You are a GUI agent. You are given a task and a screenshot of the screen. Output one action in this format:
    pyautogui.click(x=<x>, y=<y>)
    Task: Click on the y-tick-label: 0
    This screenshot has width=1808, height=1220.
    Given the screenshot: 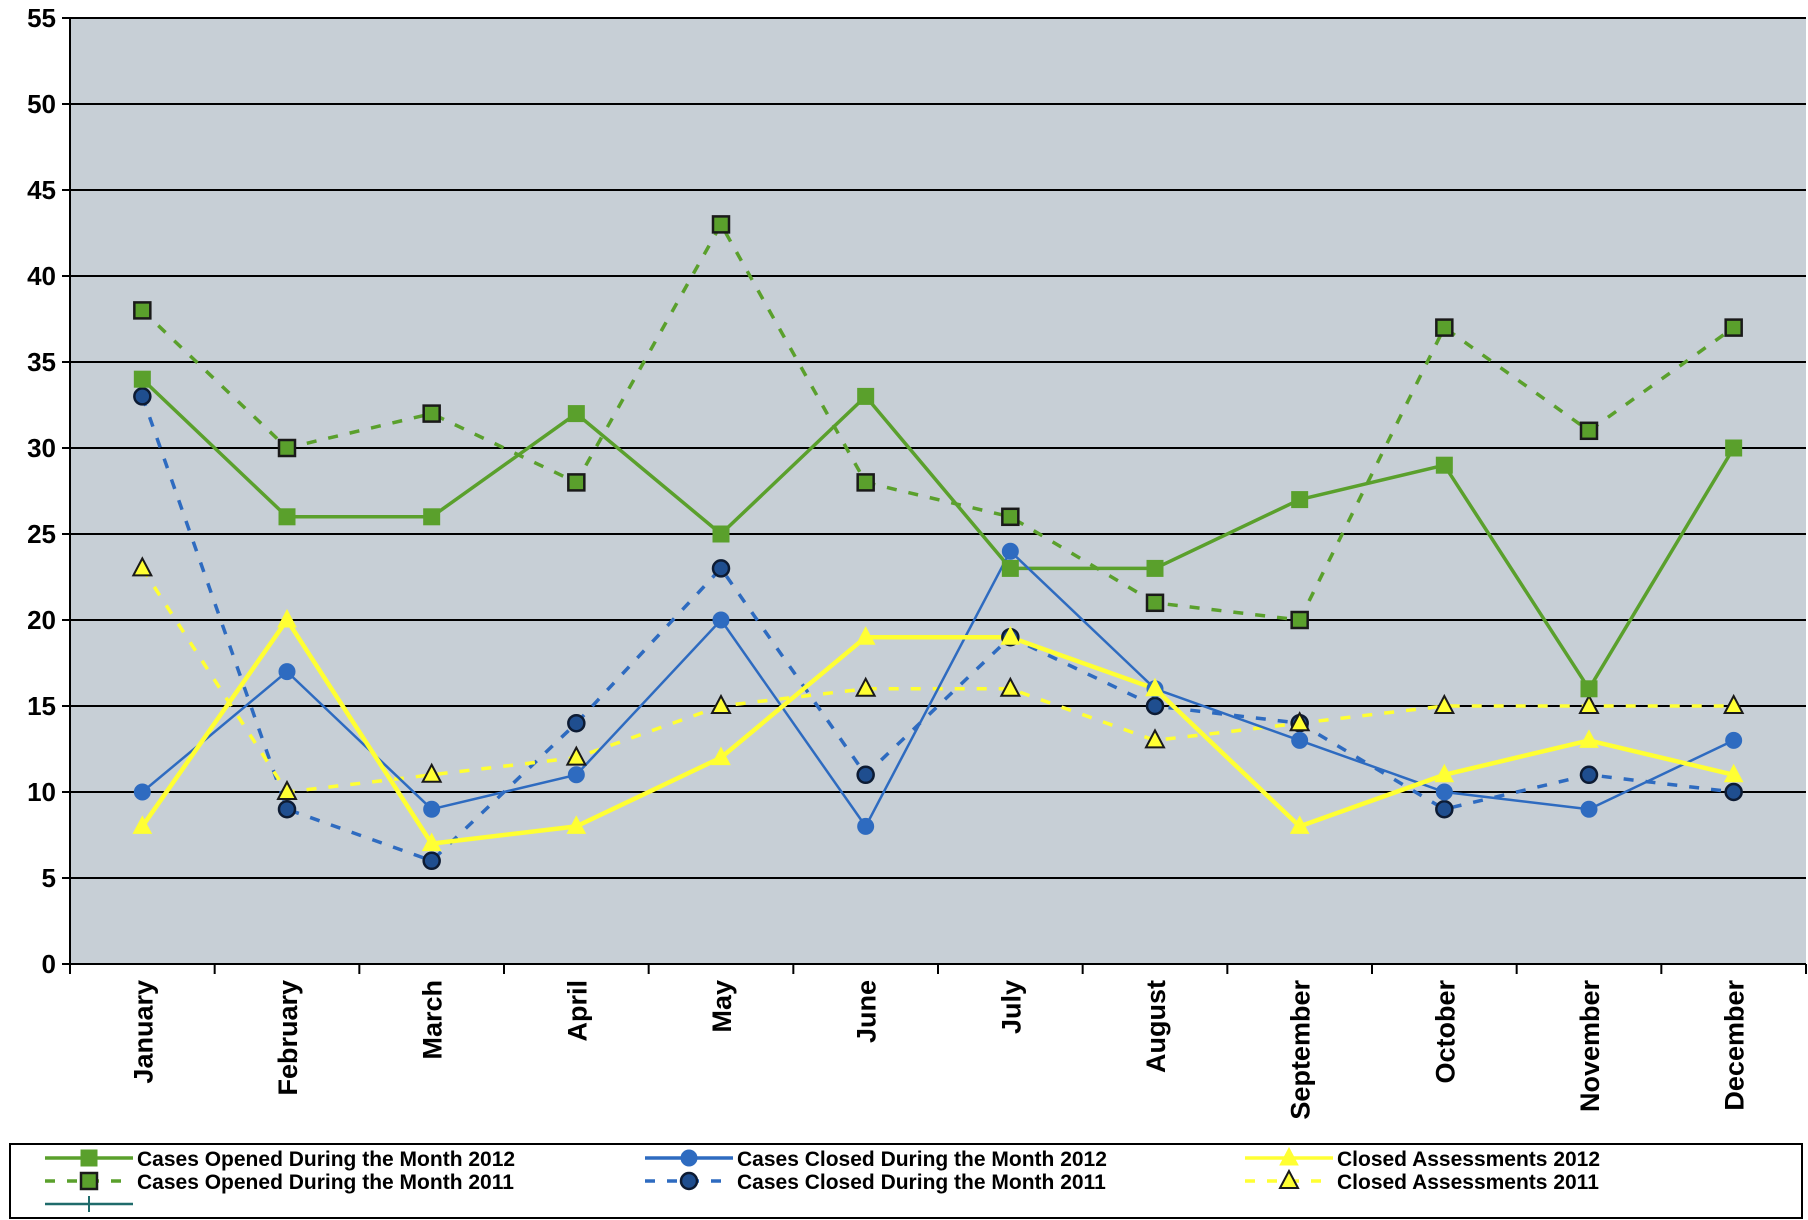 What is the action you would take?
    pyautogui.click(x=49, y=964)
    